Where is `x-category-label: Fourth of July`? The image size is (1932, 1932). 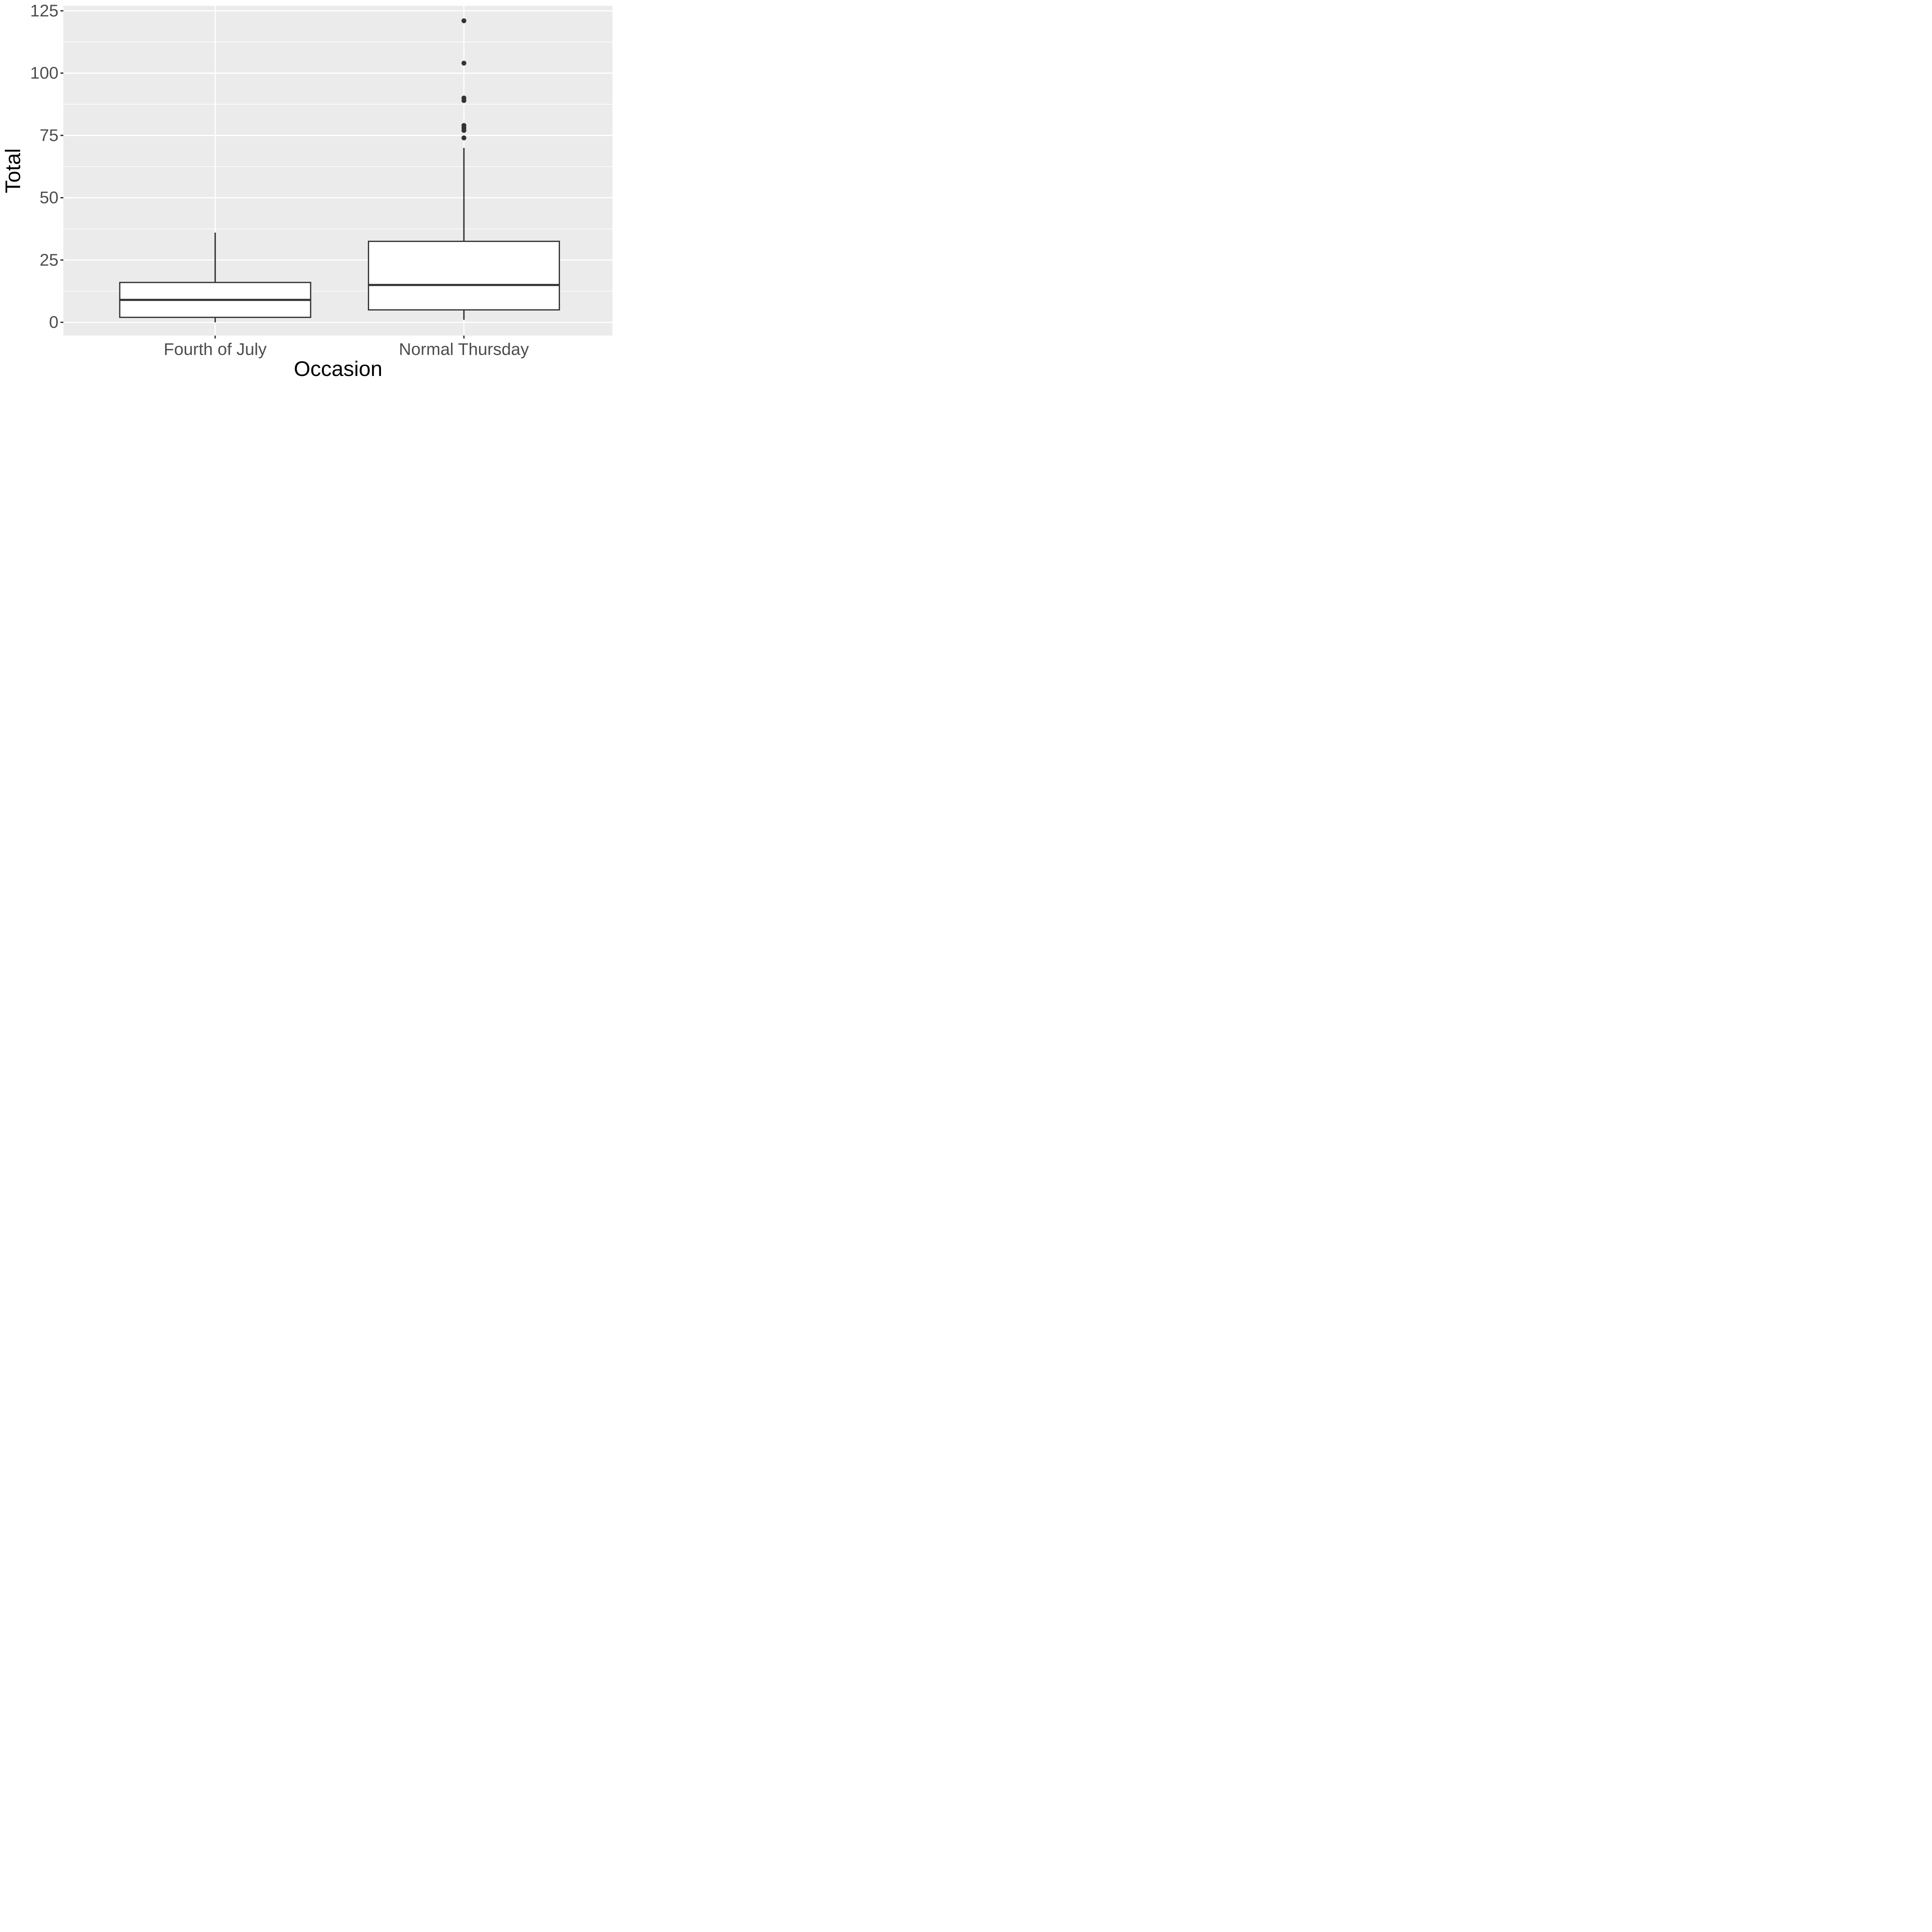 x-category-label: Fourth of July is located at coordinates (216, 349).